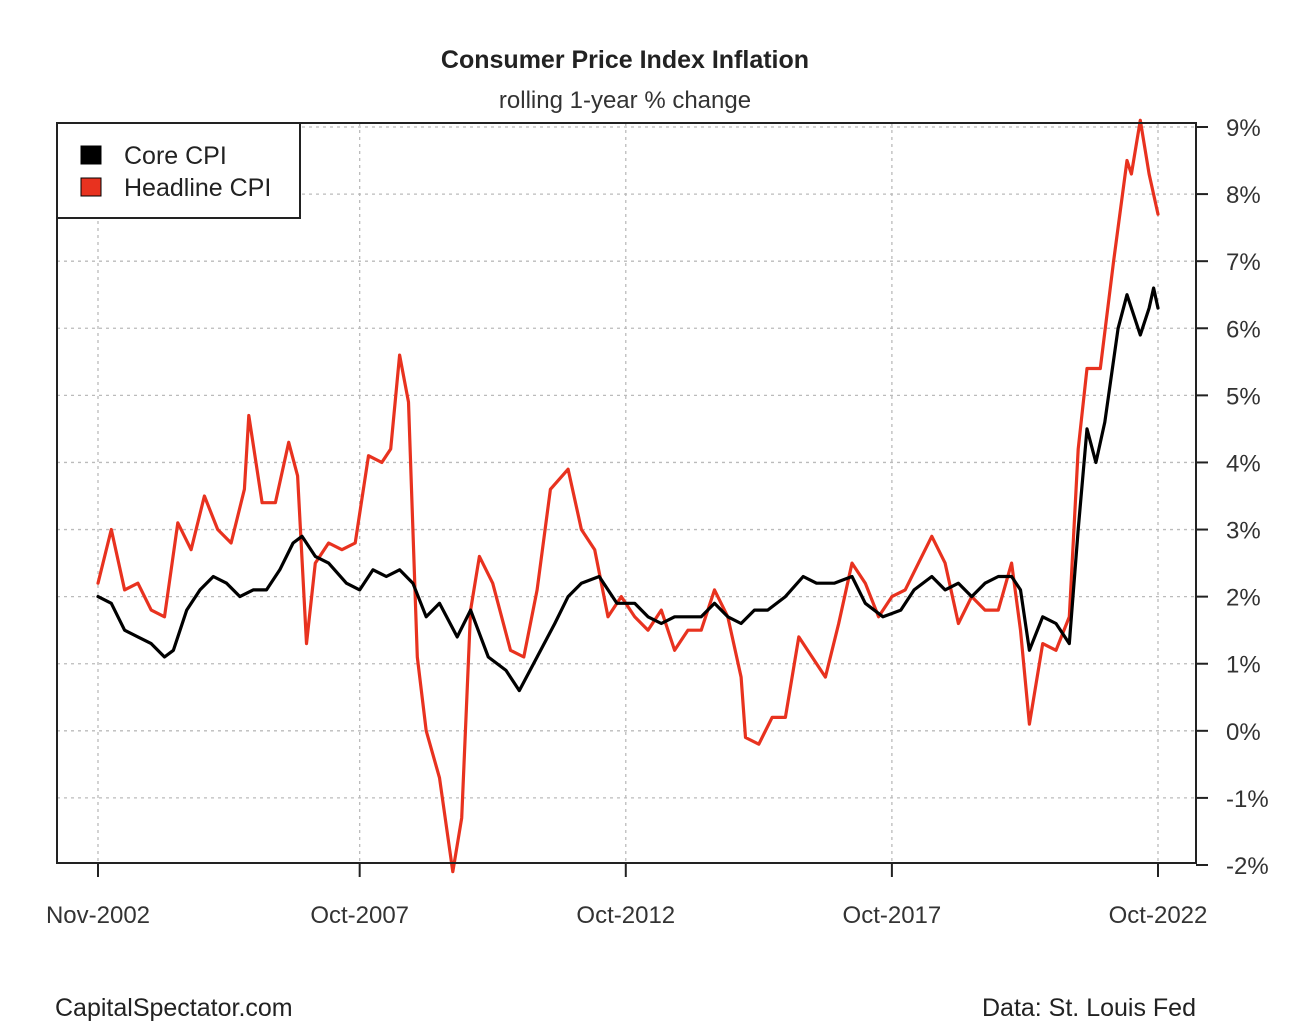  What do you see at coordinates (1243, 396) in the screenshot?
I see `y-tick-label: 5%` at bounding box center [1243, 396].